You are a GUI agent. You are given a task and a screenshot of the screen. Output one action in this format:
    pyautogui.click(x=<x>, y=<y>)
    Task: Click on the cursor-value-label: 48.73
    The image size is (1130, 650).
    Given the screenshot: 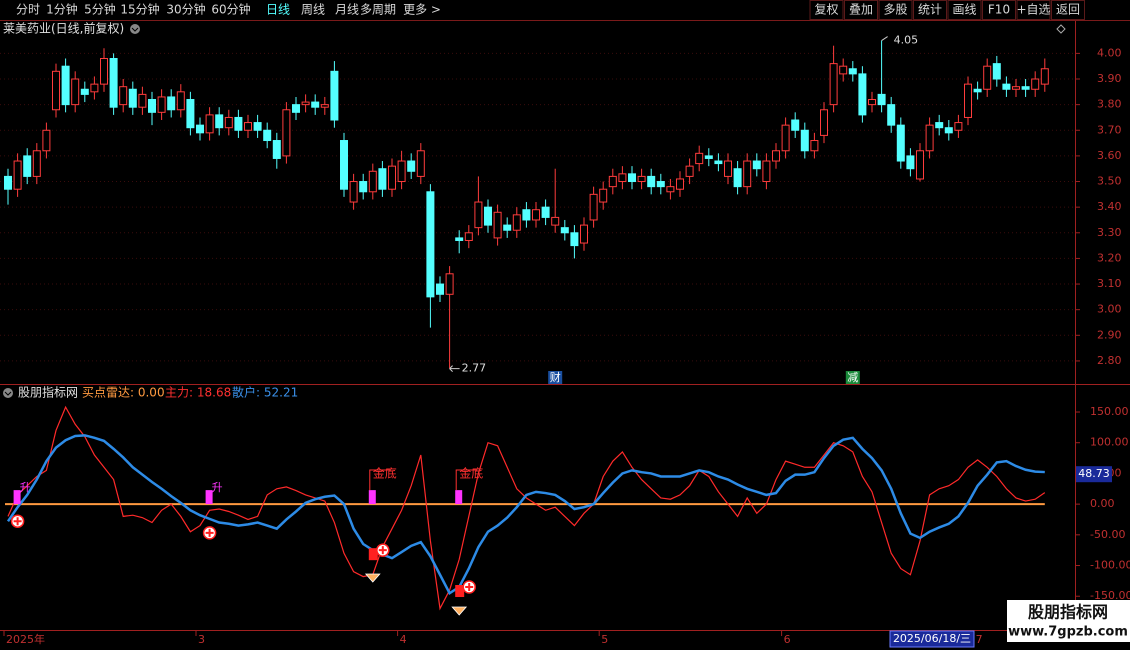 What is the action you would take?
    pyautogui.click(x=1094, y=473)
    